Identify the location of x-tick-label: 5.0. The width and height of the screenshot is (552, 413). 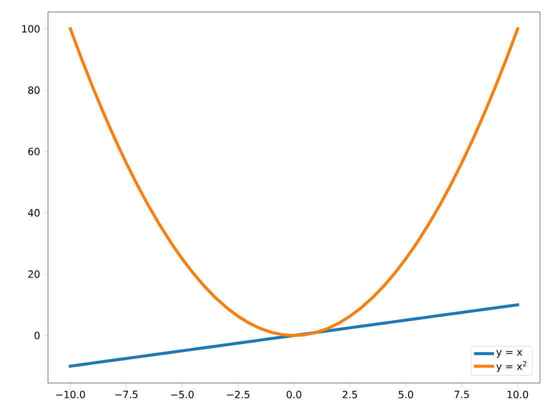
(406, 394).